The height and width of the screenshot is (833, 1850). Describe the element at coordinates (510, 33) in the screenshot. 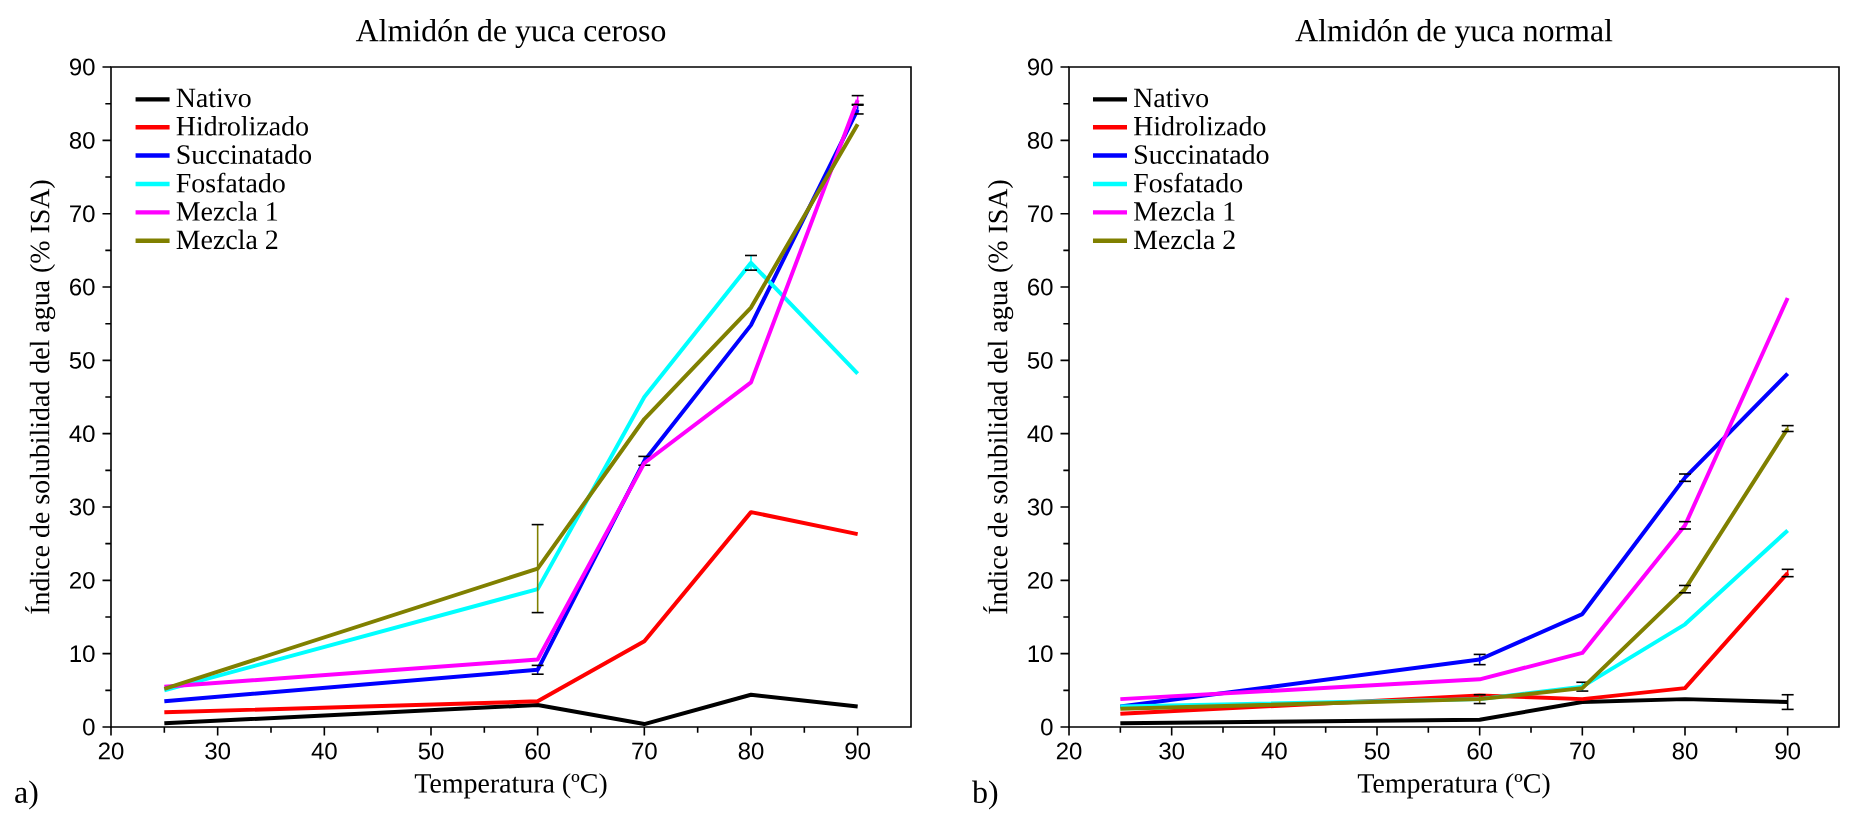

I see `chart-title: Almidón de yuca ceroso` at that location.